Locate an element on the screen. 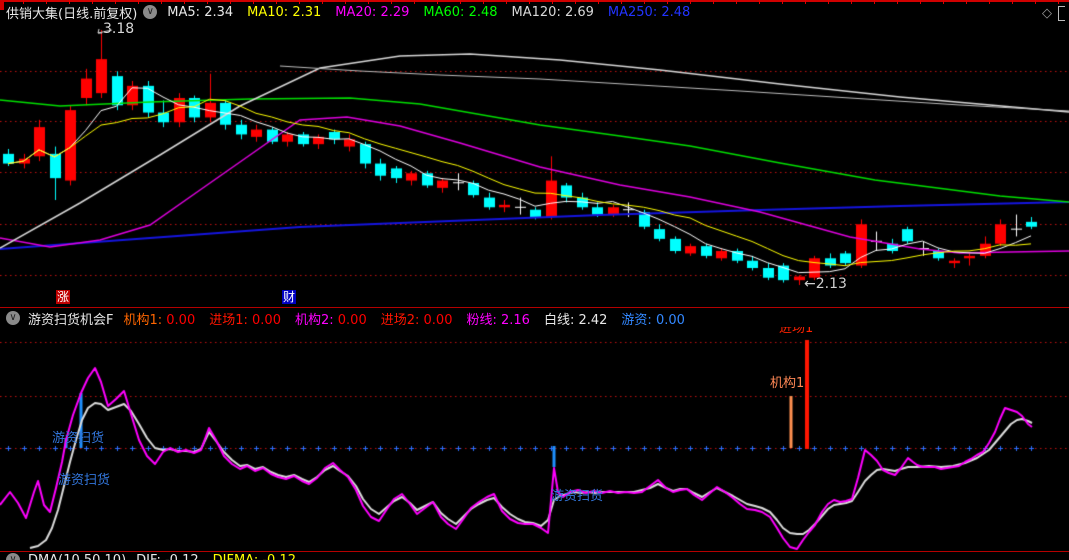 This screenshot has width=1069, height=560. ma-legend-item-label: MA120: is located at coordinates (538, 12).